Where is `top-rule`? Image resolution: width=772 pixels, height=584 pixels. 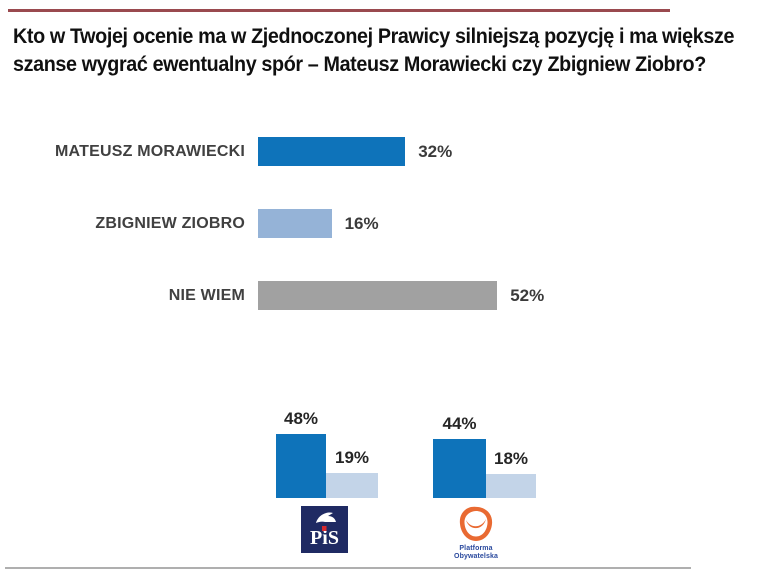
top-rule is located at coordinates (339, 10).